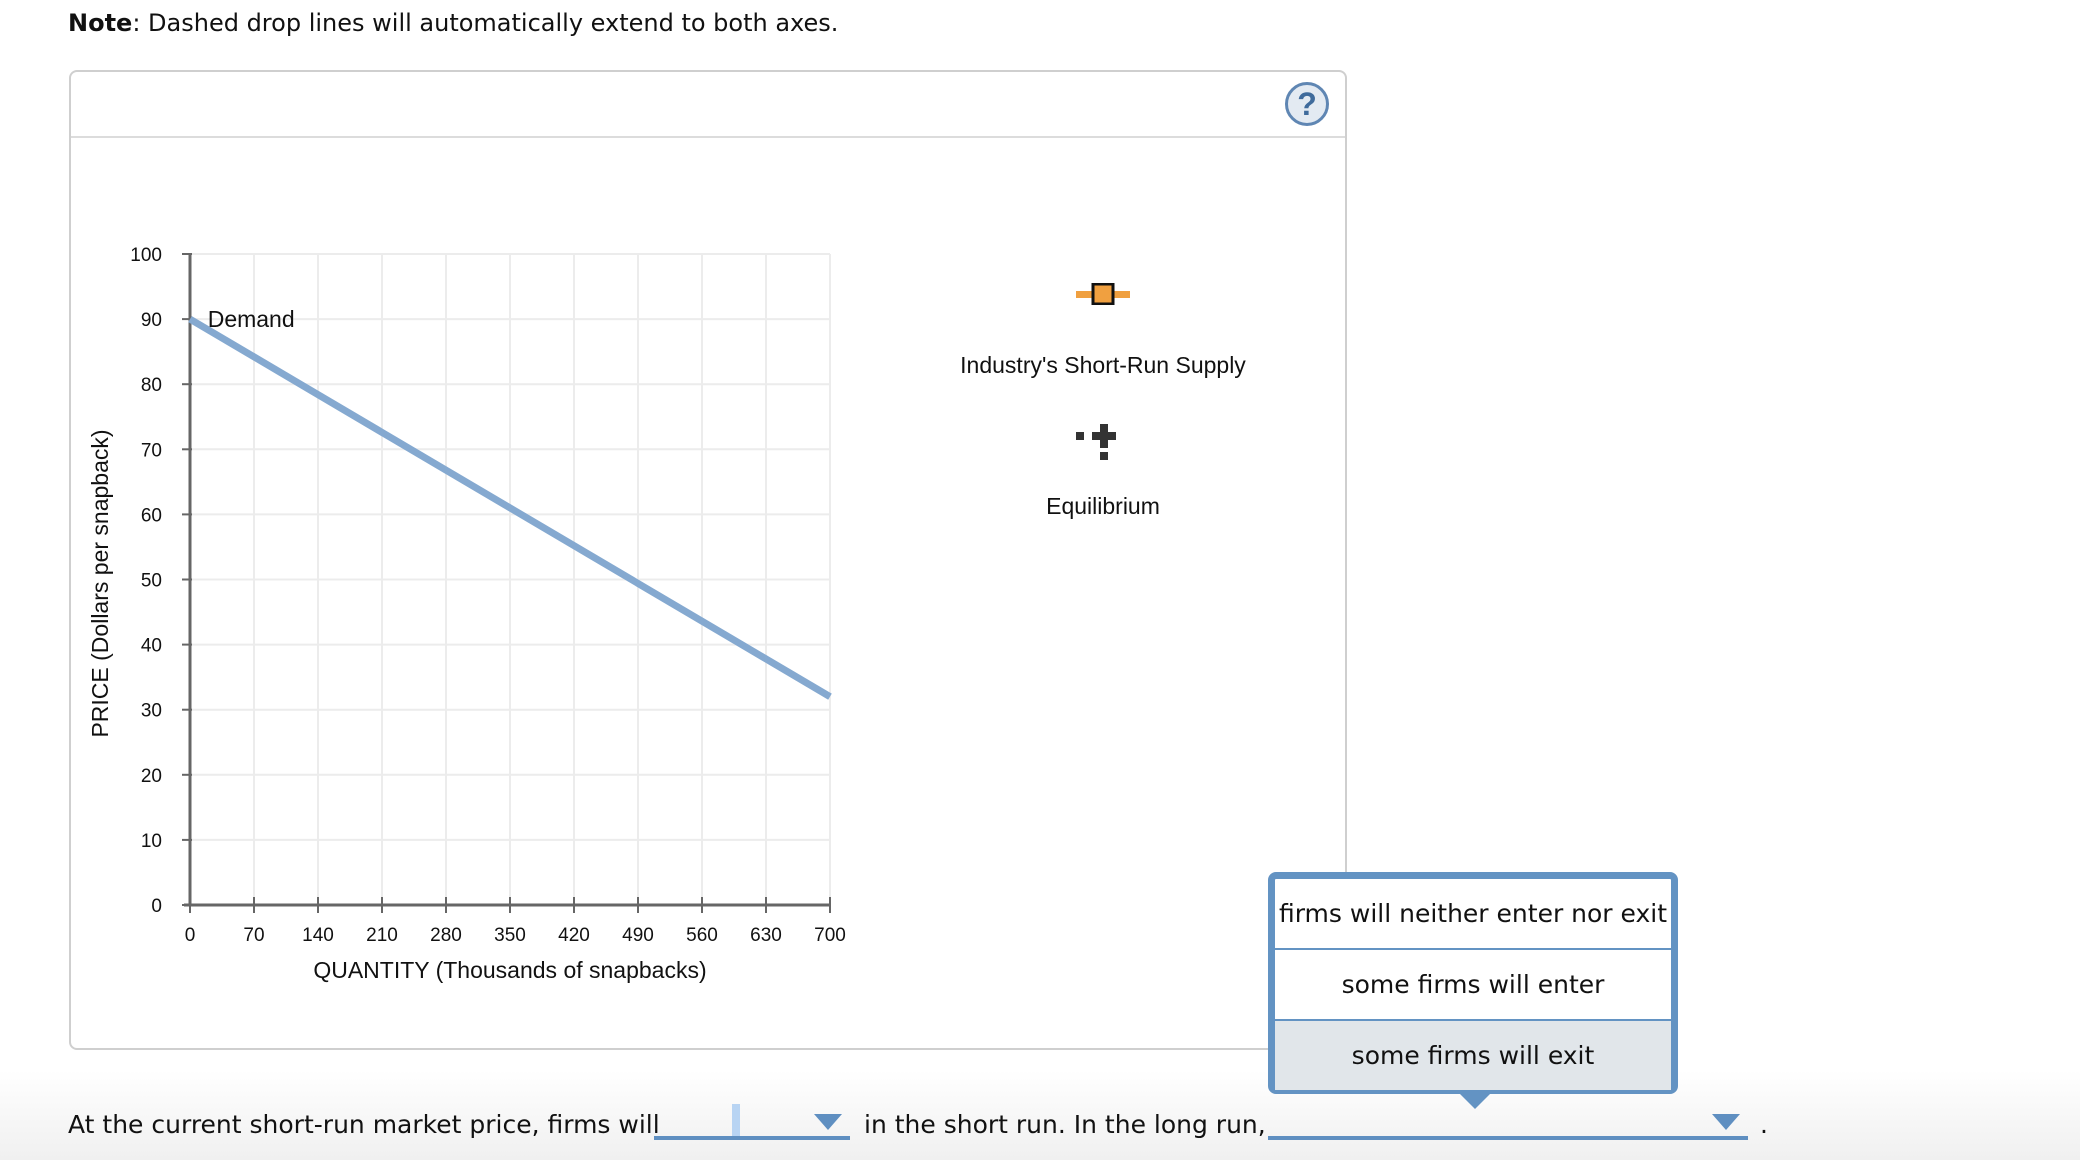  Describe the element at coordinates (1508, 1120) in the screenshot. I see `long-run-dropdown` at that location.